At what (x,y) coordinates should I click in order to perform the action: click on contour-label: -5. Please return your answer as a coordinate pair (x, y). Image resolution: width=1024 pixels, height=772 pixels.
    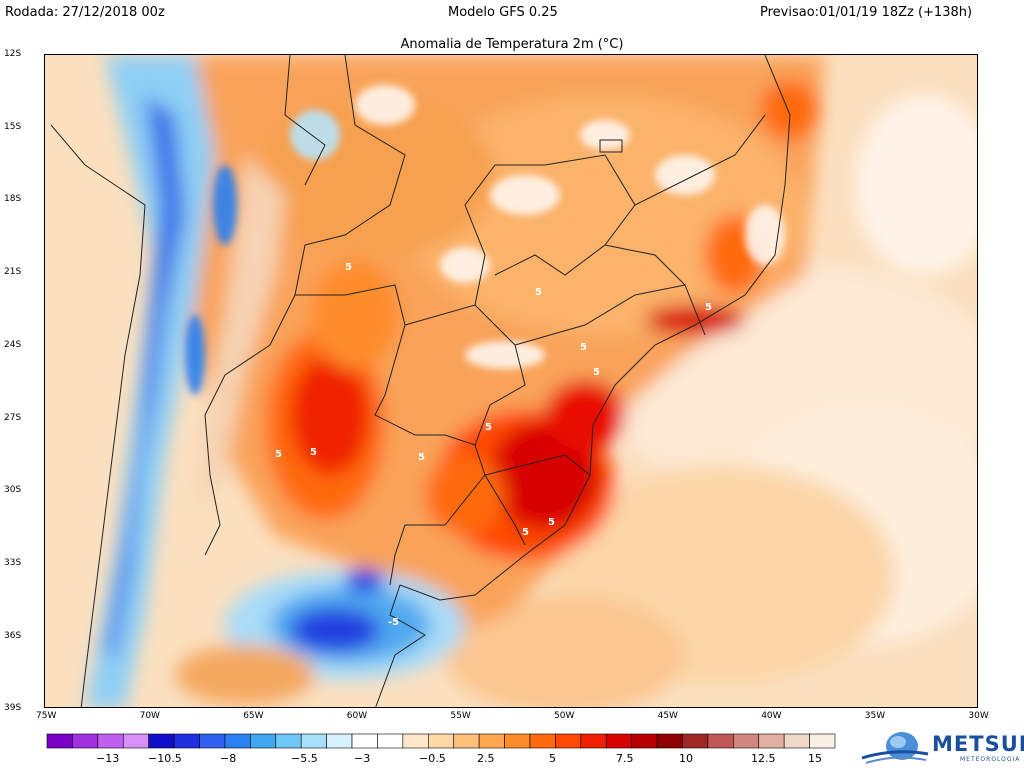
    Looking at the image, I should click on (393, 622).